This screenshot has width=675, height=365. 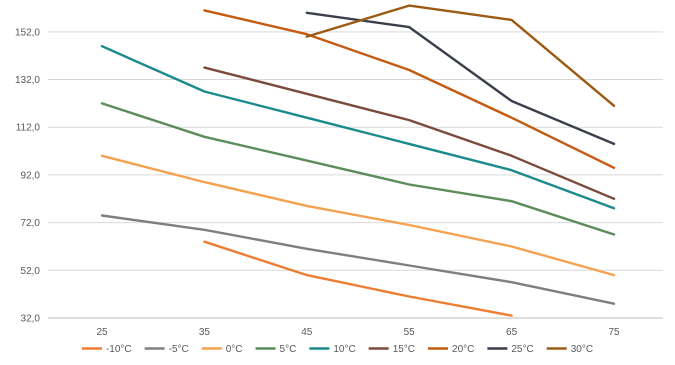 What do you see at coordinates (31, 319) in the screenshot?
I see `y-tick-label: 32,0` at bounding box center [31, 319].